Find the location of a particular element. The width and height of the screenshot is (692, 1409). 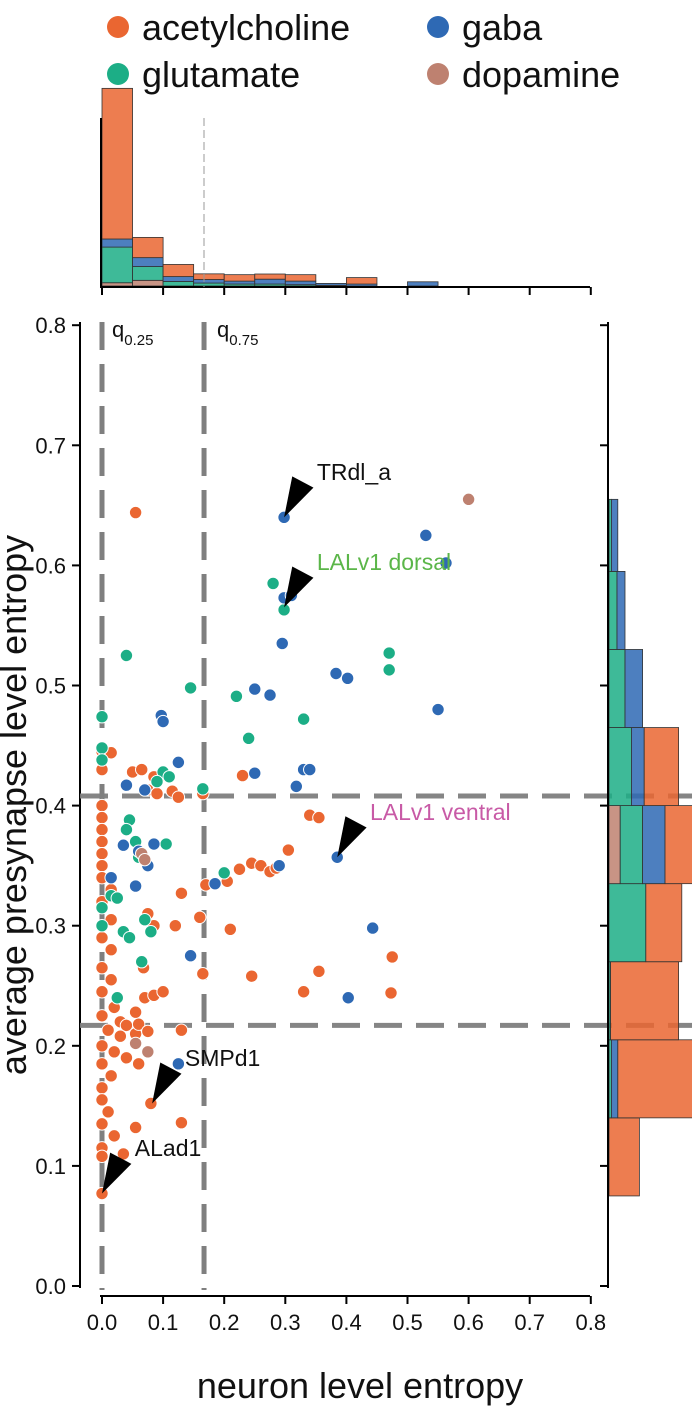

x-axis-ticks: 0.0 0.1 0.2 0.3 0.4 0.5 0.6 0.7 0.8 is located at coordinates (346, 1315).